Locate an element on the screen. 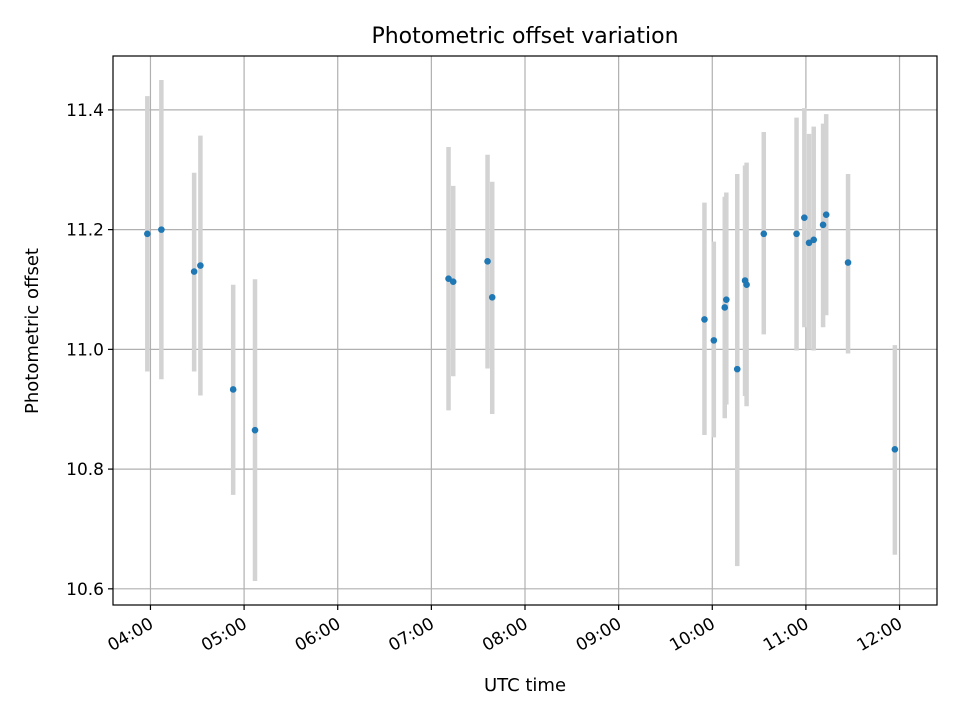 Image resolution: width=960 pixels, height=720 pixels. y-axis-ticks: 10.6 10.8 11.0 11.2 11.4 is located at coordinates (89, 350).